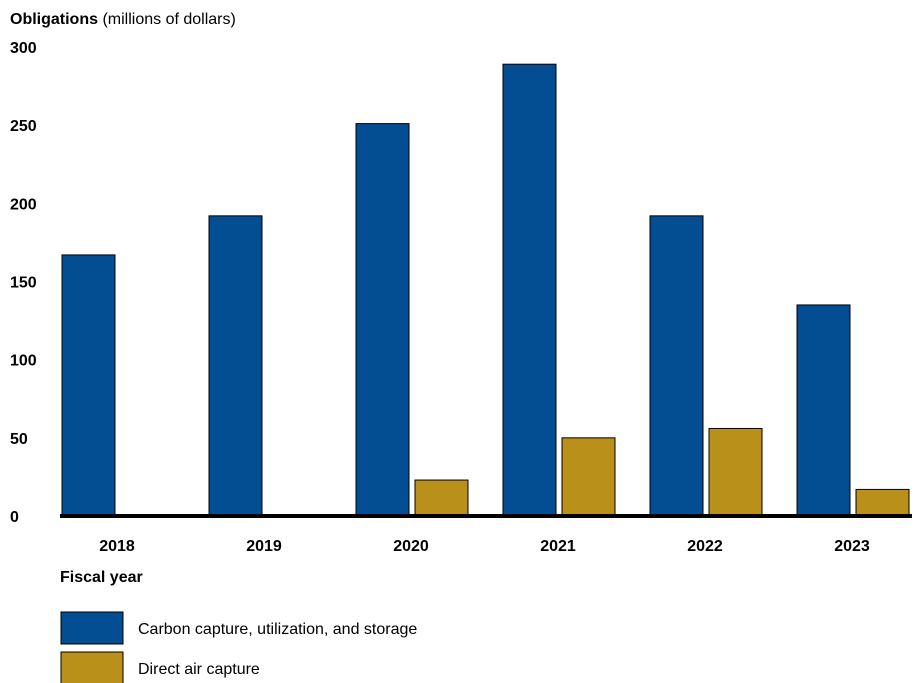  Describe the element at coordinates (54, 19) in the screenshot. I see `y-axis-title-bold: Obligations` at that location.